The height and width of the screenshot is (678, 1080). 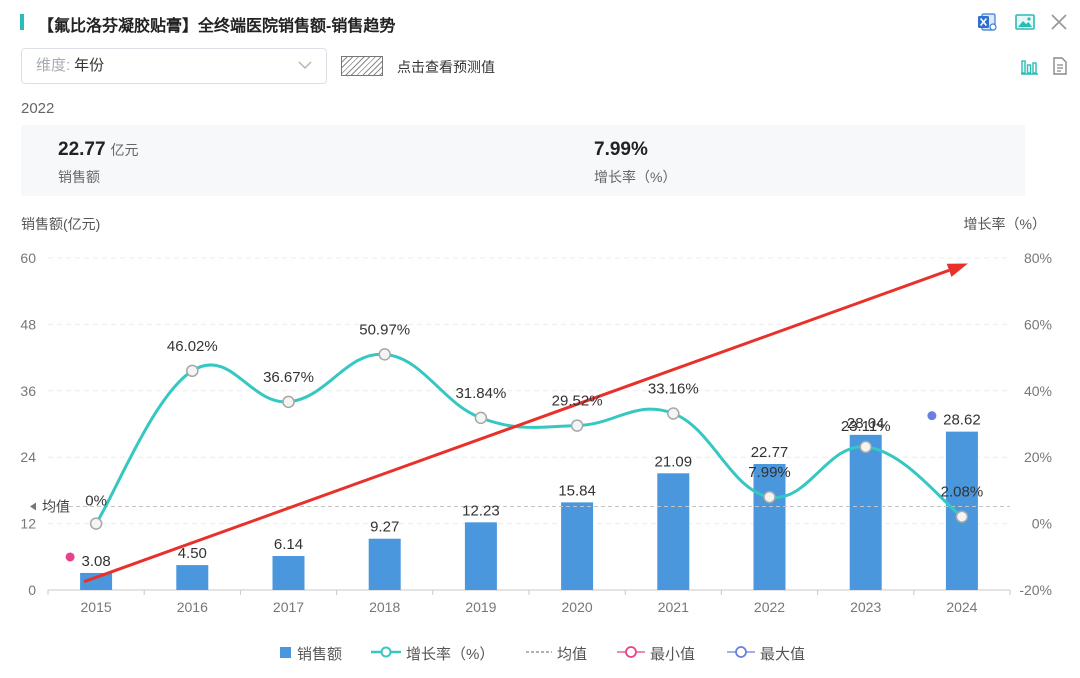 I want to click on bar-data-label: 6.14, so click(x=288, y=544).